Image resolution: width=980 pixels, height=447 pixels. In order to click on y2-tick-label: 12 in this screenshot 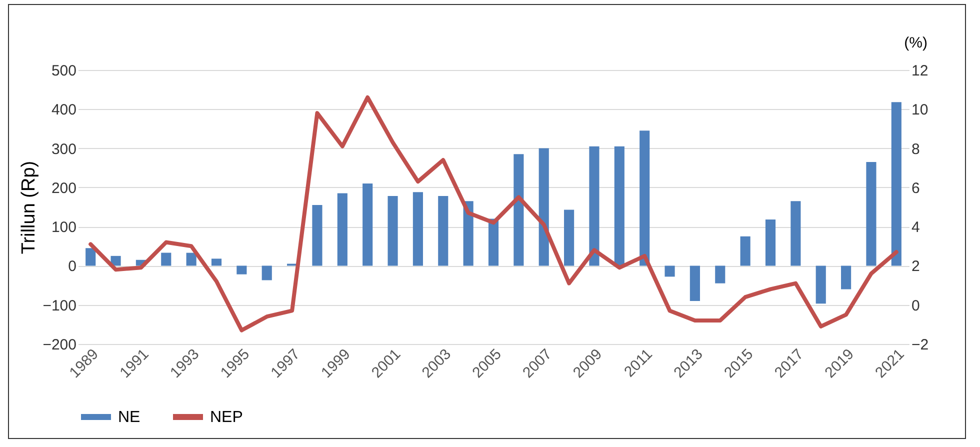, I will do `click(920, 71)`.